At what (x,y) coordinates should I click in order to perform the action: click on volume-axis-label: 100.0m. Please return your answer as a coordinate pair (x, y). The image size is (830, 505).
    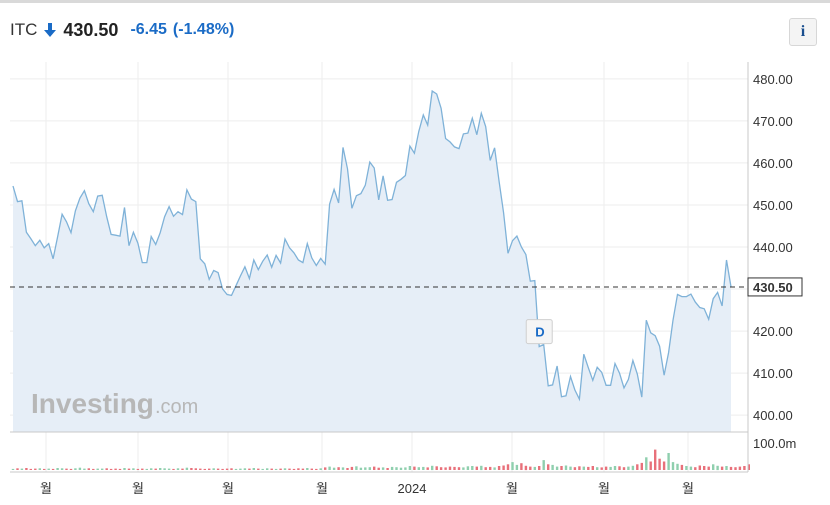
    Looking at the image, I should click on (774, 443).